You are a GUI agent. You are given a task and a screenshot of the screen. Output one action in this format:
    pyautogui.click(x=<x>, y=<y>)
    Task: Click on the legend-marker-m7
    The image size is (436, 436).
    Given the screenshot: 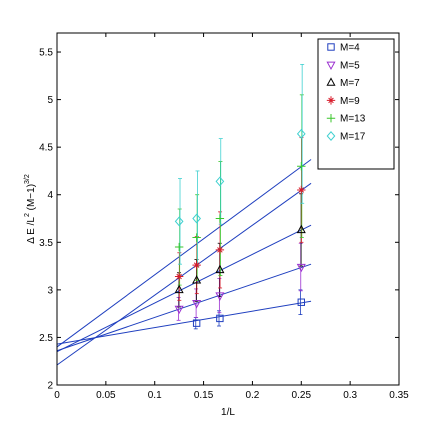 What is the action you would take?
    pyautogui.click(x=331, y=81)
    